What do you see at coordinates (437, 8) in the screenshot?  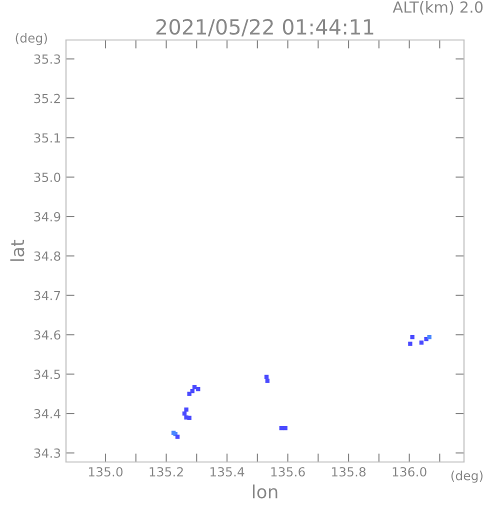 I see `text: ALT(km) 2.0` at bounding box center [437, 8].